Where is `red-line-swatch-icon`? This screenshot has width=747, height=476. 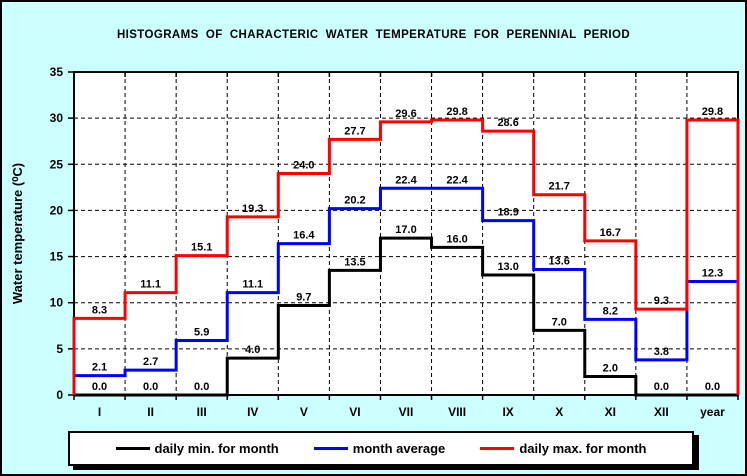
red-line-swatch-icon is located at coordinates (497, 448).